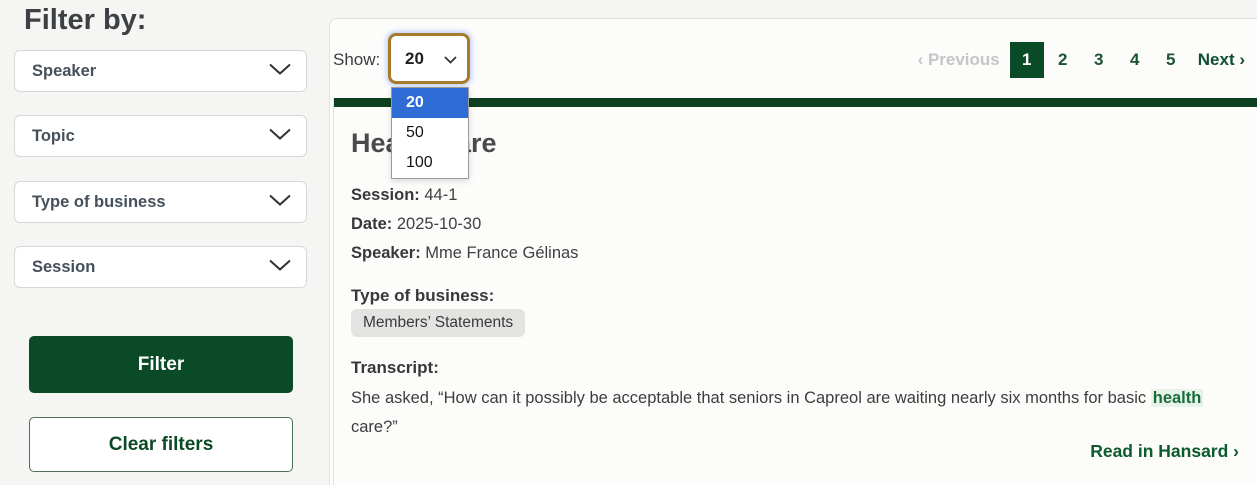 The height and width of the screenshot is (485, 1257). I want to click on filter-dropdown-label: Type of business, so click(99, 201).